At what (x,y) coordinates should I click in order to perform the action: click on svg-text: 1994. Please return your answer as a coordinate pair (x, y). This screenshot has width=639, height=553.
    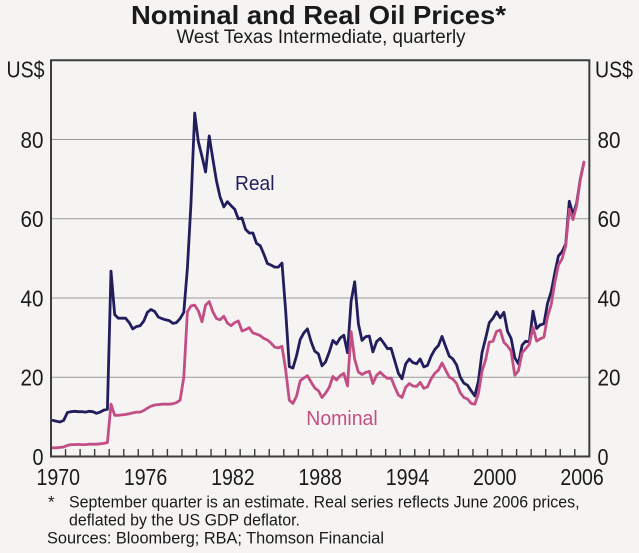
    Looking at the image, I should click on (408, 477).